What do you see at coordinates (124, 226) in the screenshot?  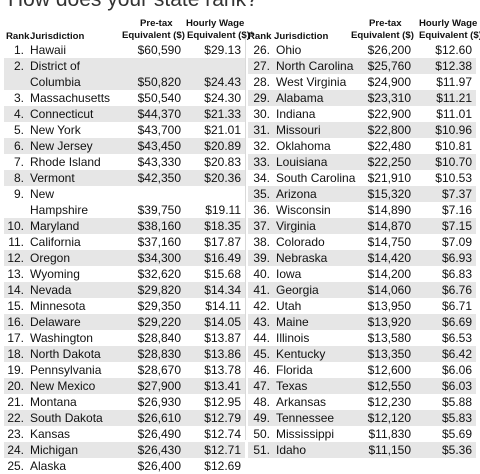 I see `table-row: 10. Maryland $38,160 $18.35` at bounding box center [124, 226].